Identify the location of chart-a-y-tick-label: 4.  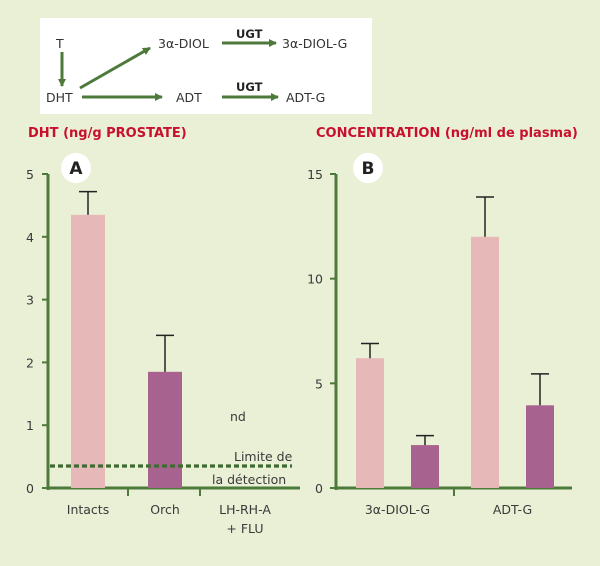
(30, 237).